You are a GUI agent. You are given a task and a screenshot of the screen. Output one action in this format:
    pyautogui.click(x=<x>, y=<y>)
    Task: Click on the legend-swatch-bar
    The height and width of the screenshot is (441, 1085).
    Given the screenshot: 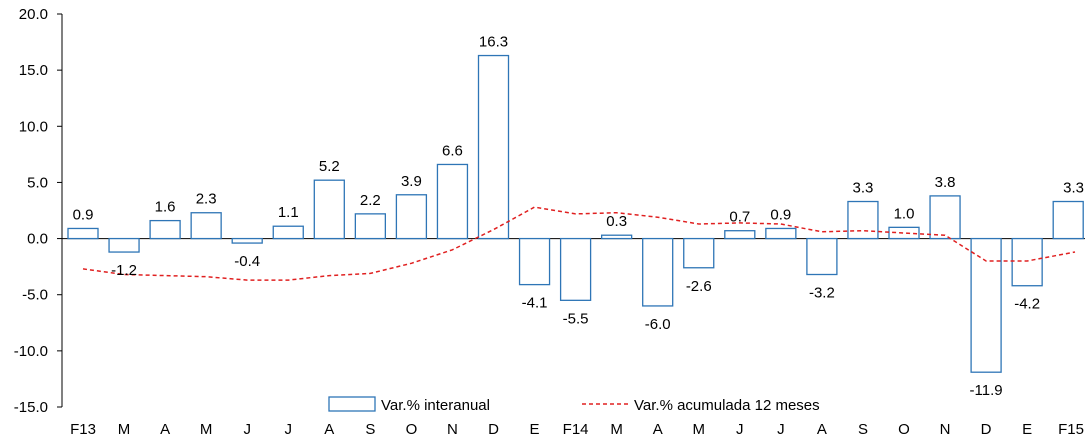 What is the action you would take?
    pyautogui.click(x=352, y=404)
    